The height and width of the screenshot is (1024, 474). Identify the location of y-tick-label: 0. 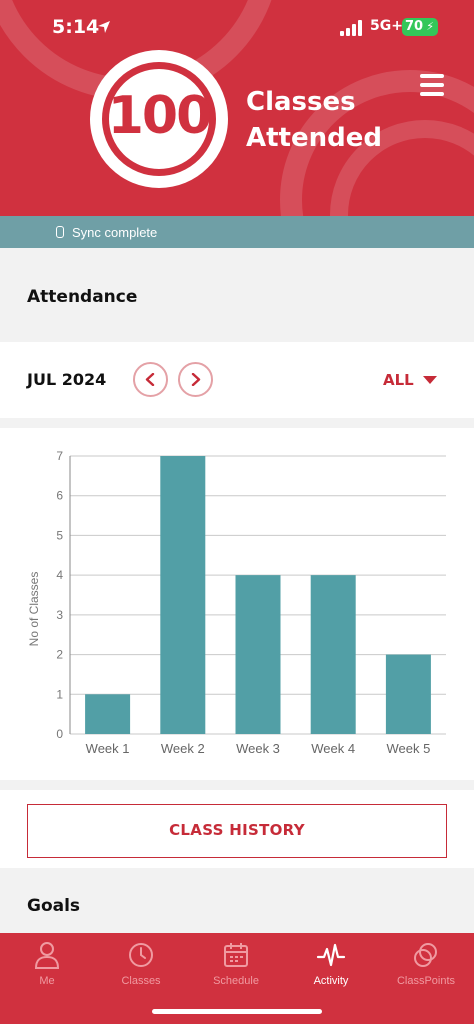
(59, 734).